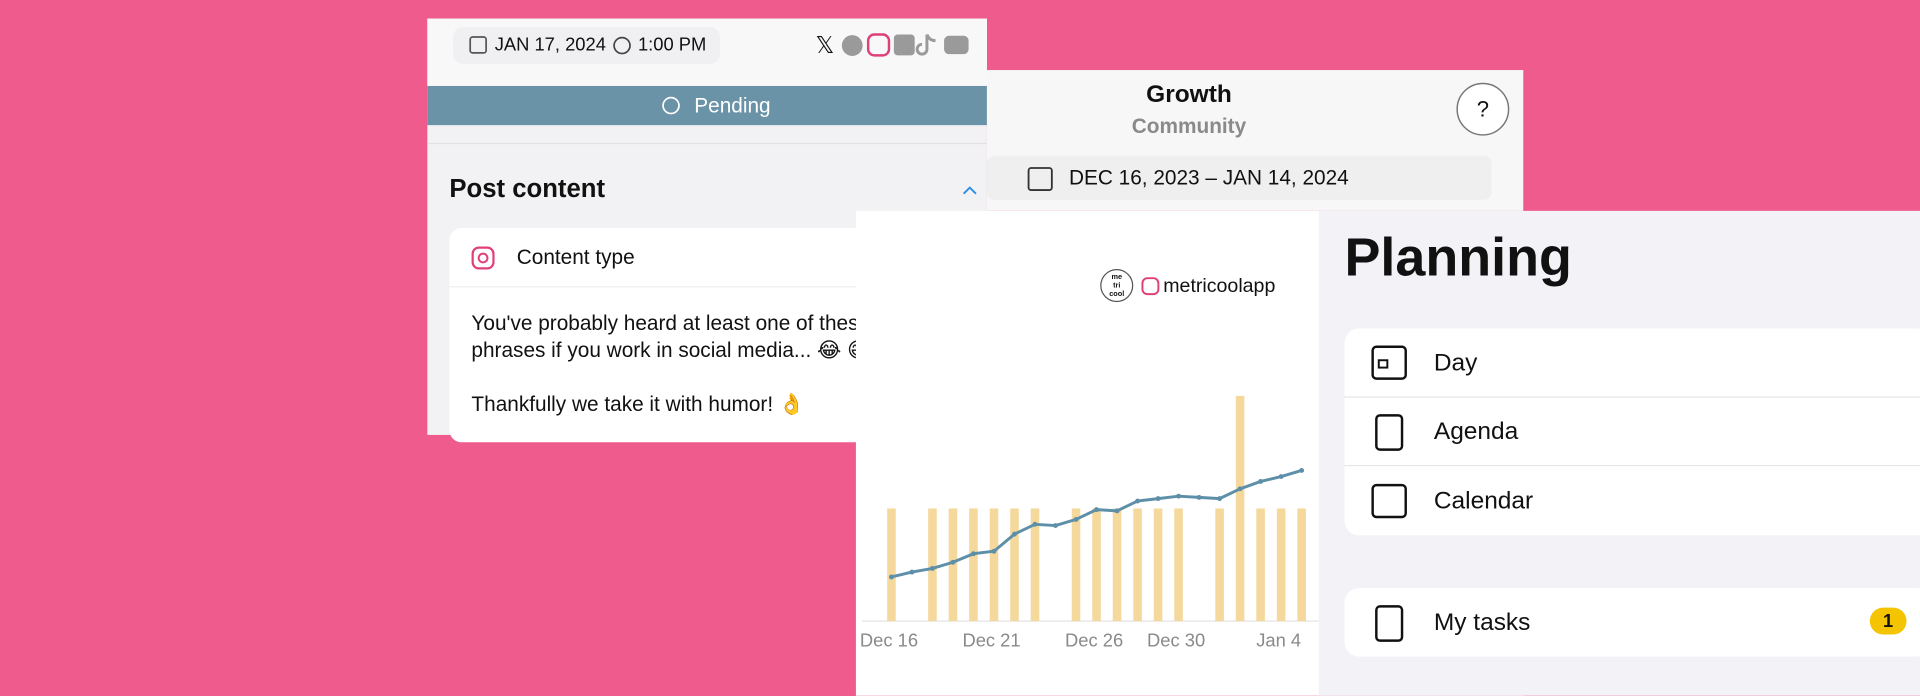 This screenshot has width=1920, height=696. What do you see at coordinates (1278, 640) in the screenshot?
I see `x-tick-label: Jan 4` at bounding box center [1278, 640].